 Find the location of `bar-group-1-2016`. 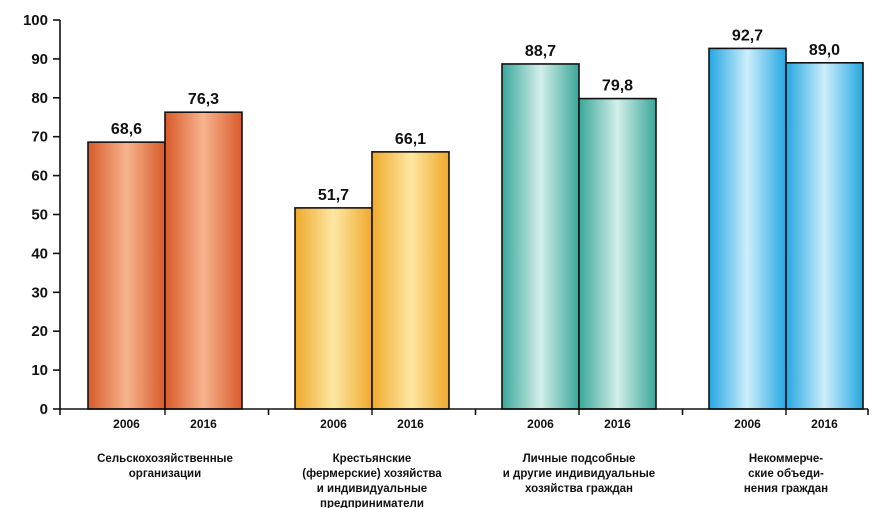

bar-group-1-2016 is located at coordinates (203, 260).